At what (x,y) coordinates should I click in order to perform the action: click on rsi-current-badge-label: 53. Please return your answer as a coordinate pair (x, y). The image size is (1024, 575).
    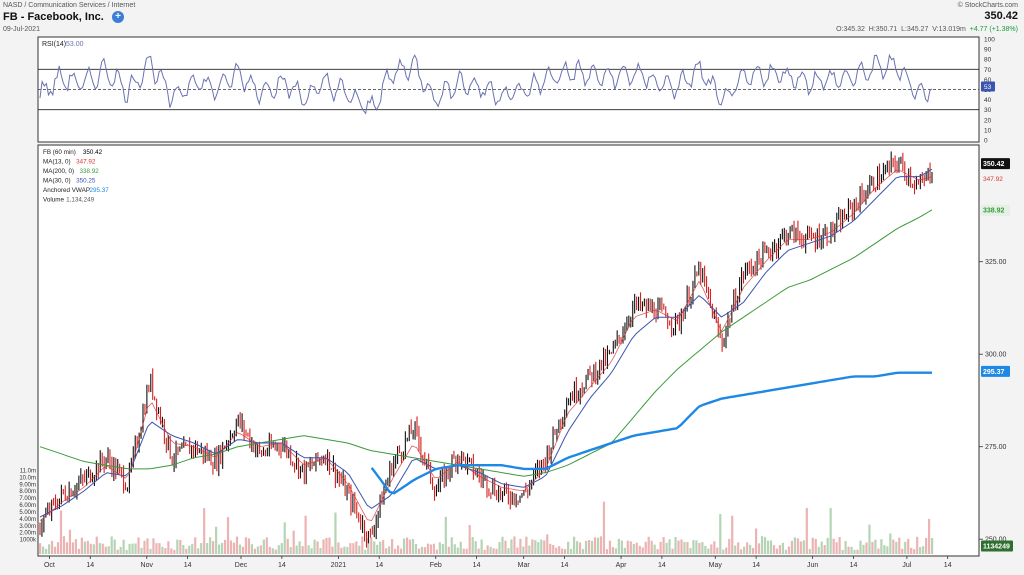
    Looking at the image, I should click on (988, 87).